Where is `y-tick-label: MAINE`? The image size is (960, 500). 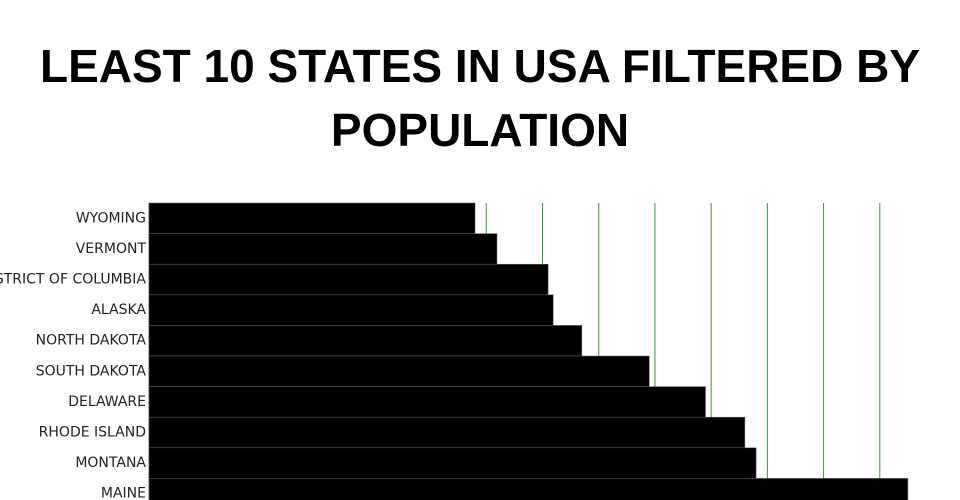
y-tick-label: MAINE is located at coordinates (123, 493).